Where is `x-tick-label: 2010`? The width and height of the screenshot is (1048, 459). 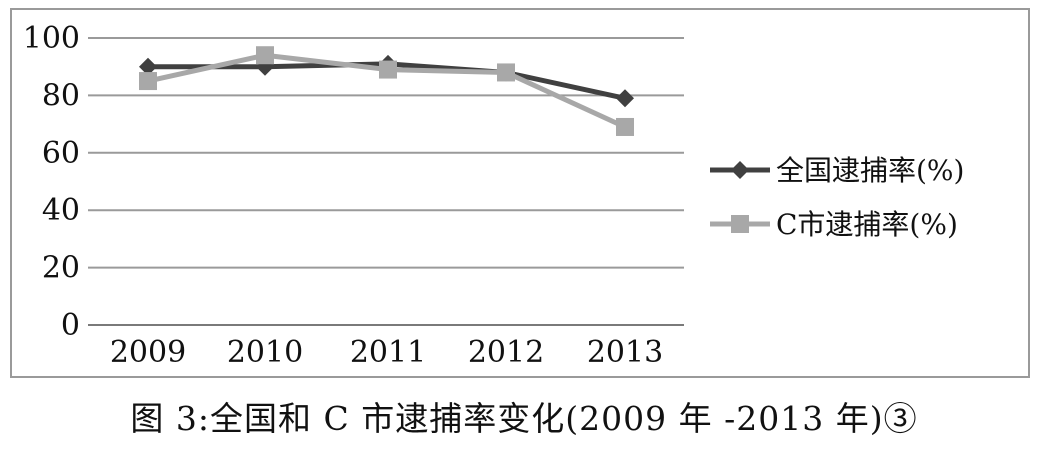 x-tick-label: 2010 is located at coordinates (265, 352).